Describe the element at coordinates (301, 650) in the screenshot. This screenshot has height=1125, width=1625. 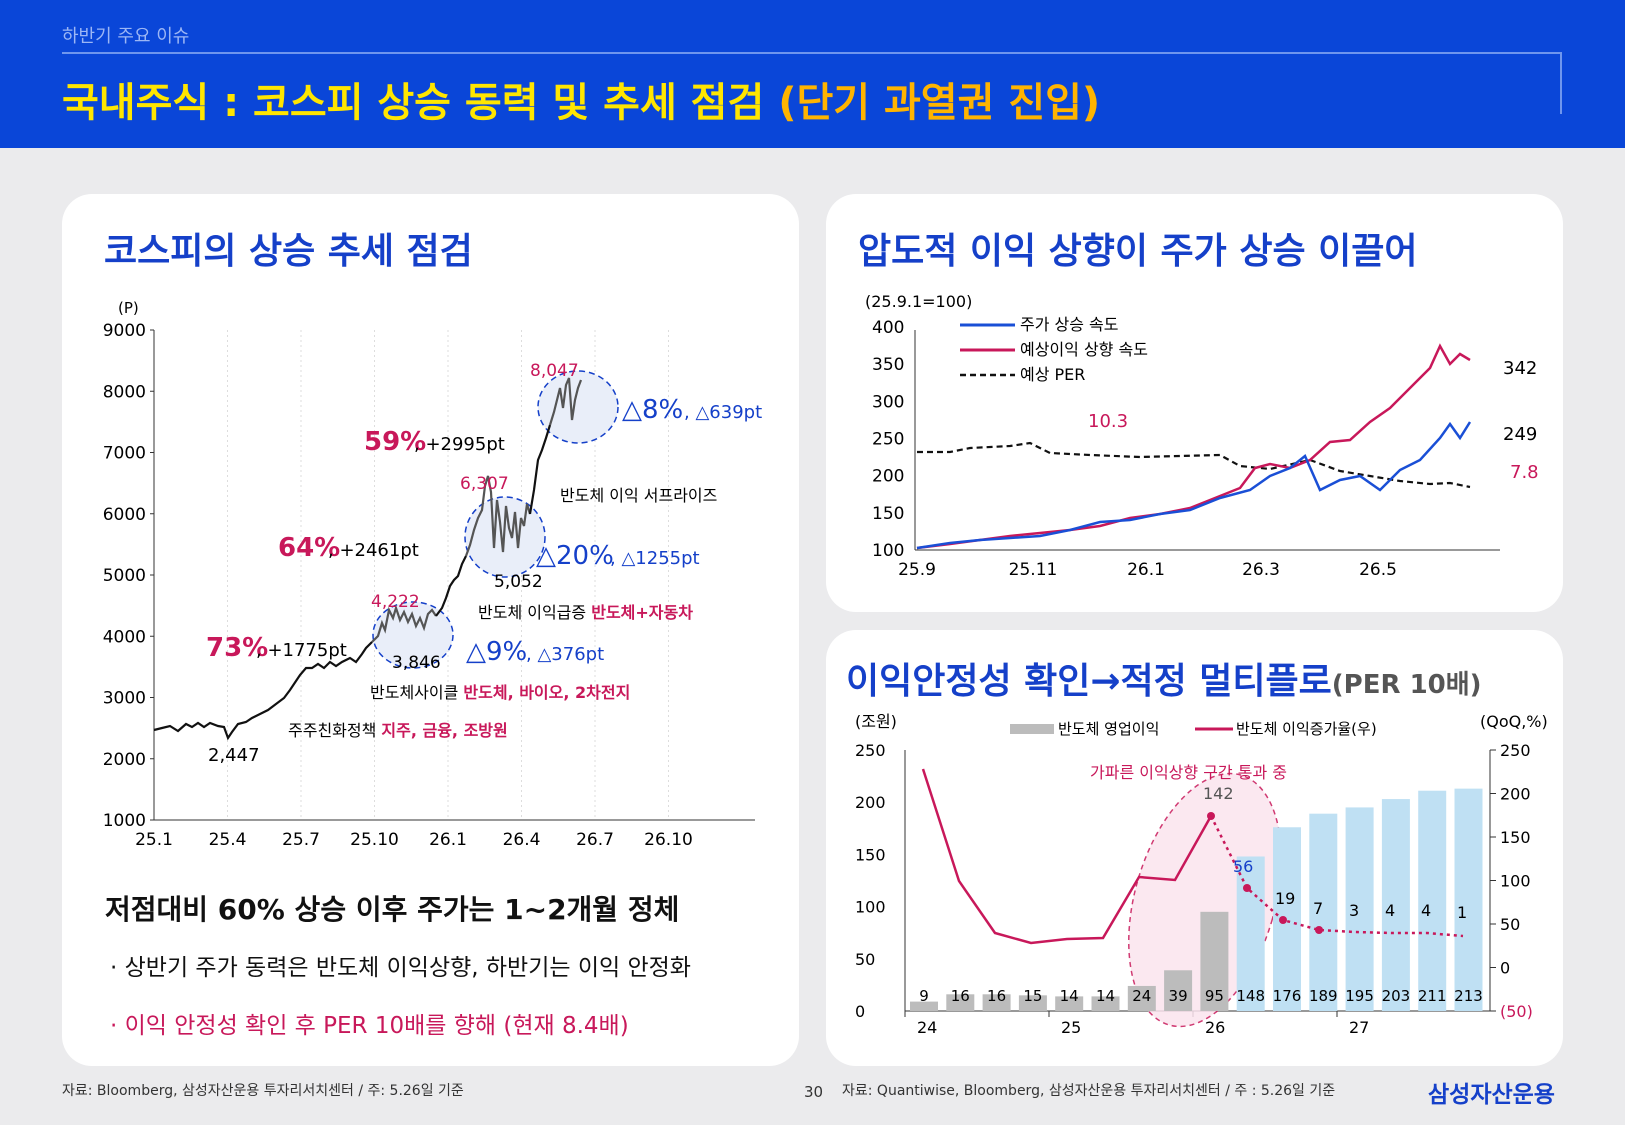
I see `rise-73-pt: , +1775pt` at that location.